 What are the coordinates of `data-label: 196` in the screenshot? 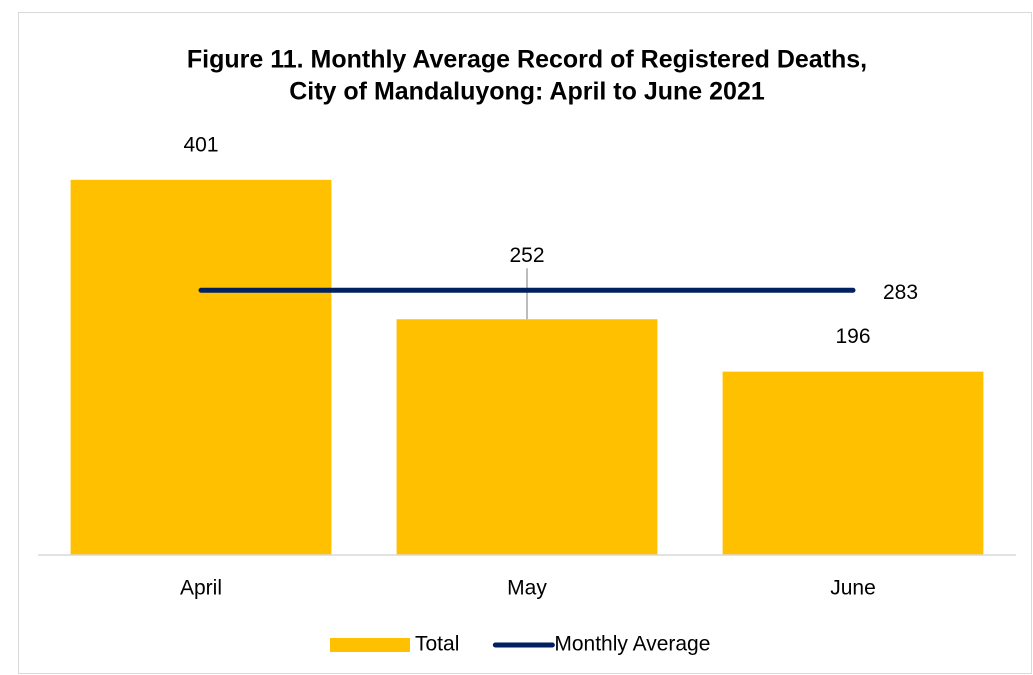 It's located at (852, 336).